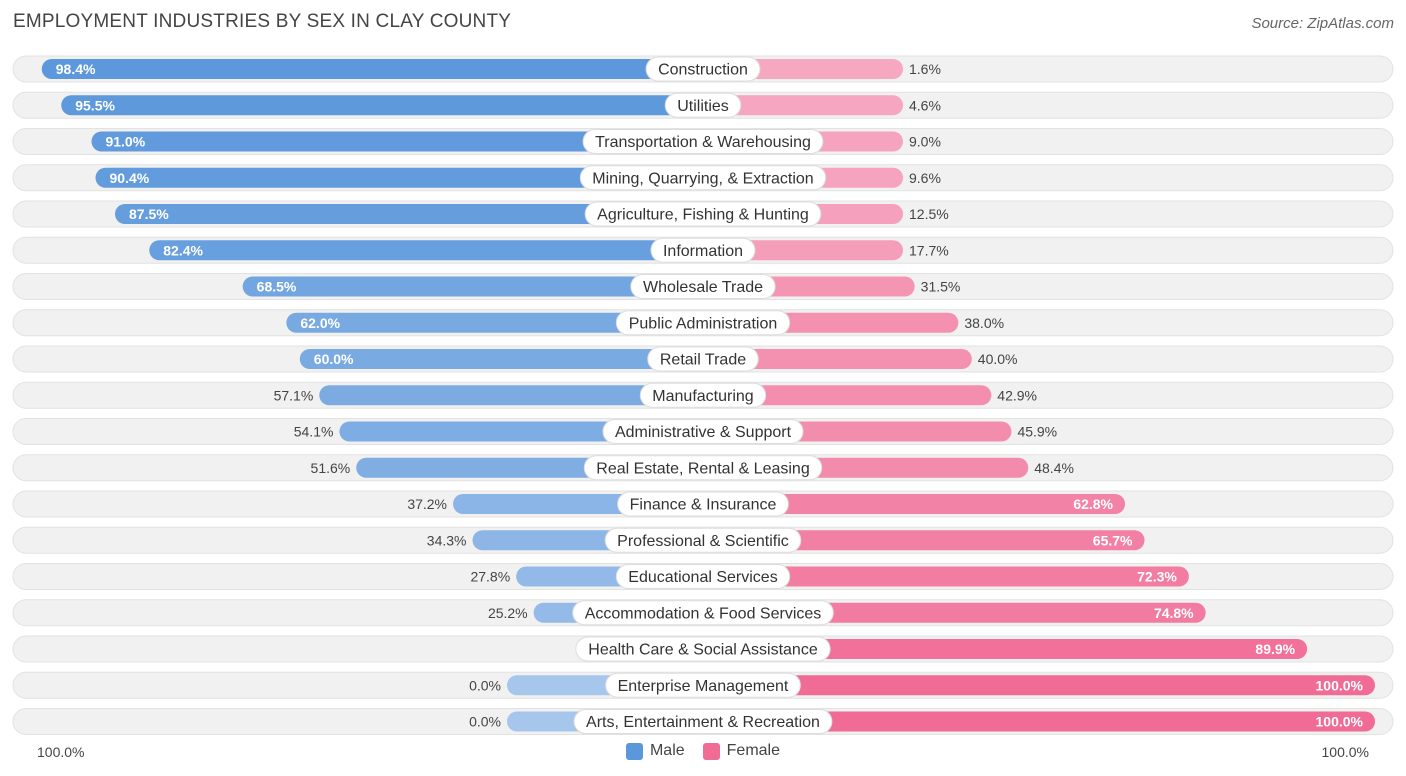 This screenshot has height=776, width=1406. I want to click on category-label: Public Administration, so click(703, 323).